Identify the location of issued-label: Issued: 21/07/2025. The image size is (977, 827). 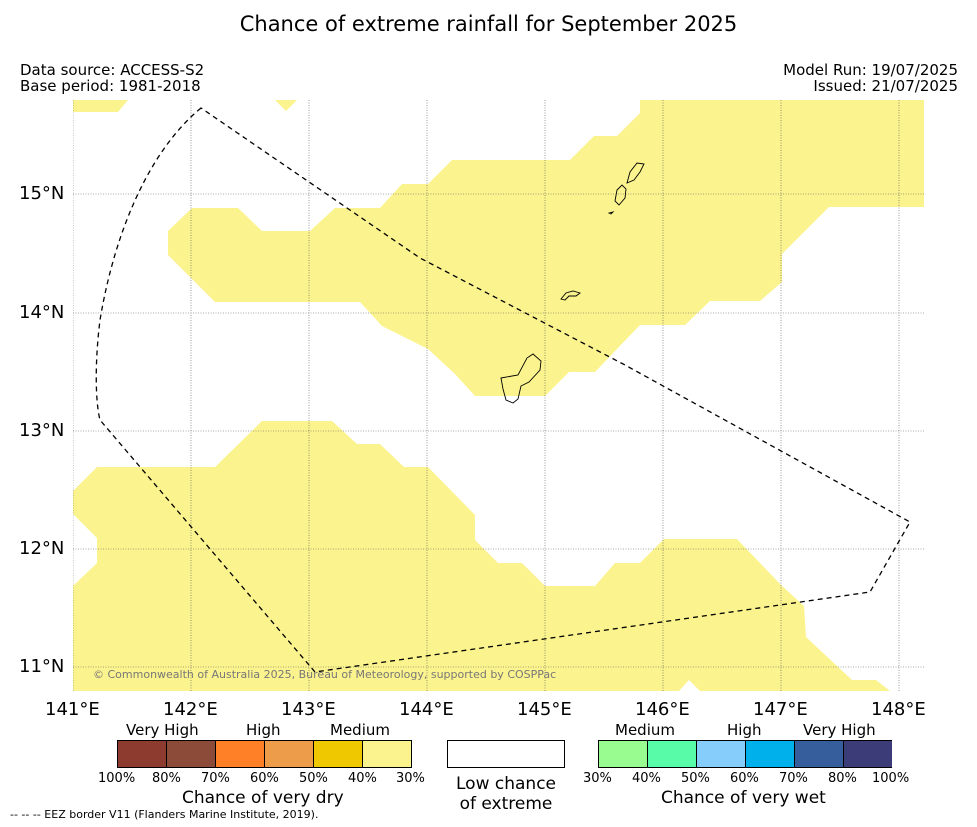
(885, 86).